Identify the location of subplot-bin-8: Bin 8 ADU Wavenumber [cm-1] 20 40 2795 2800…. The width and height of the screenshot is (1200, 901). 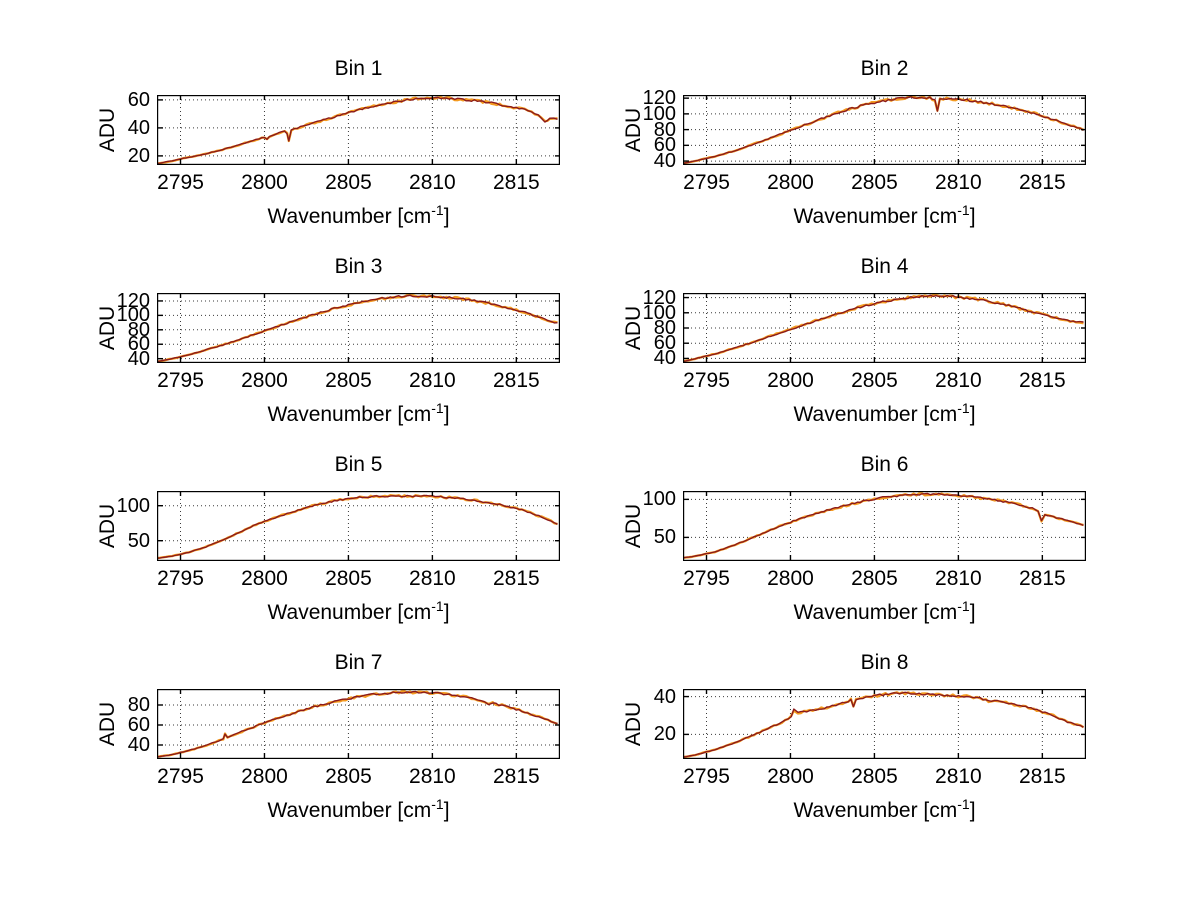
(854, 736).